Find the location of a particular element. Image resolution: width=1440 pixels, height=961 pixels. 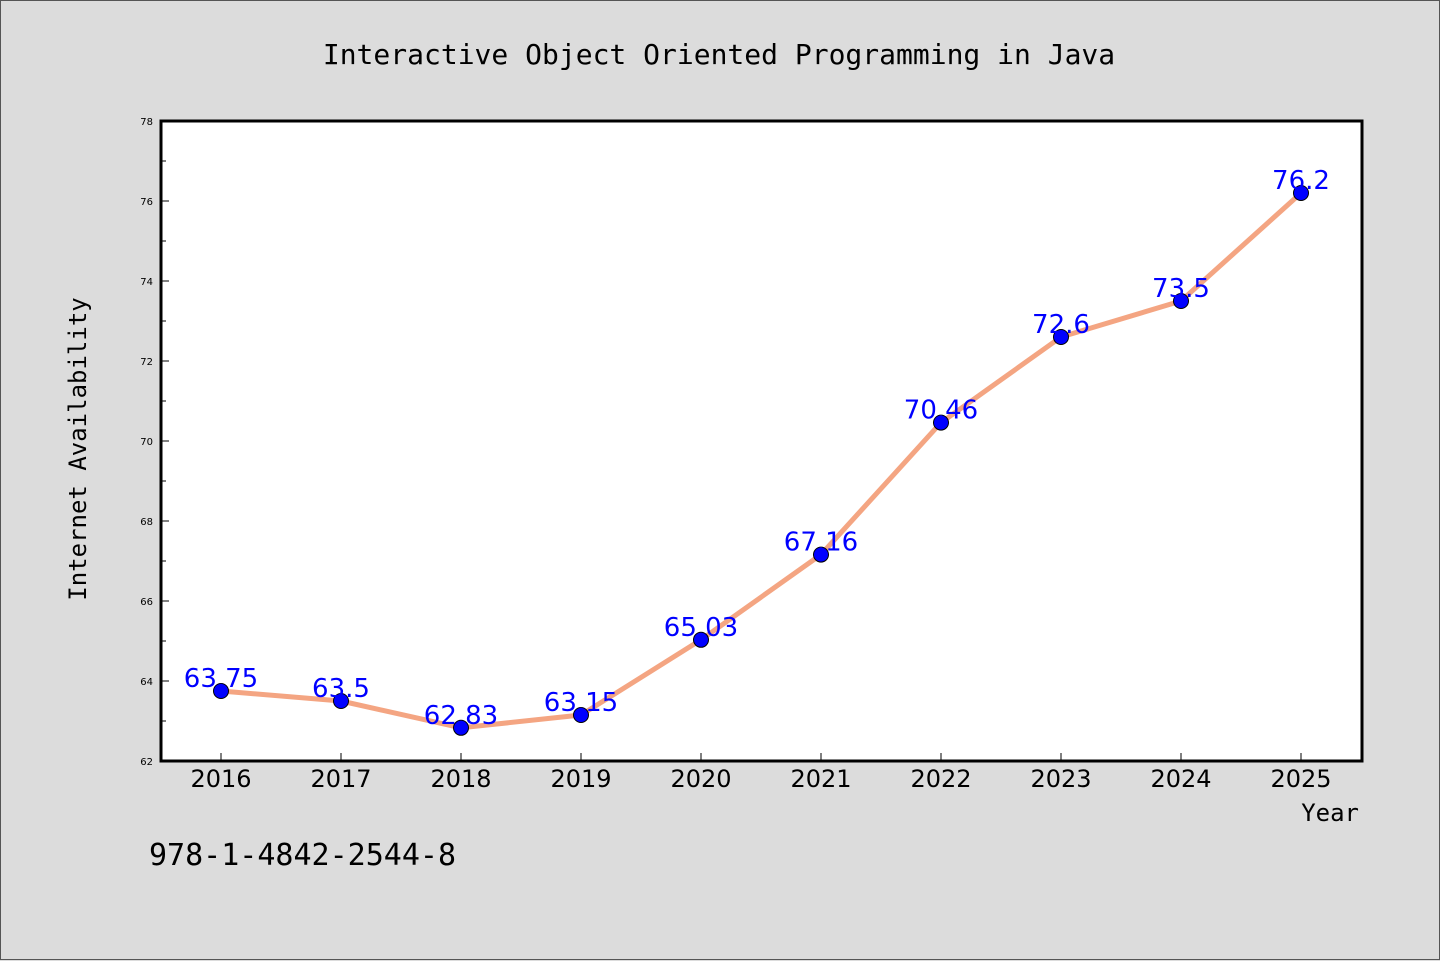

data-label: 63.75 is located at coordinates (221, 679).